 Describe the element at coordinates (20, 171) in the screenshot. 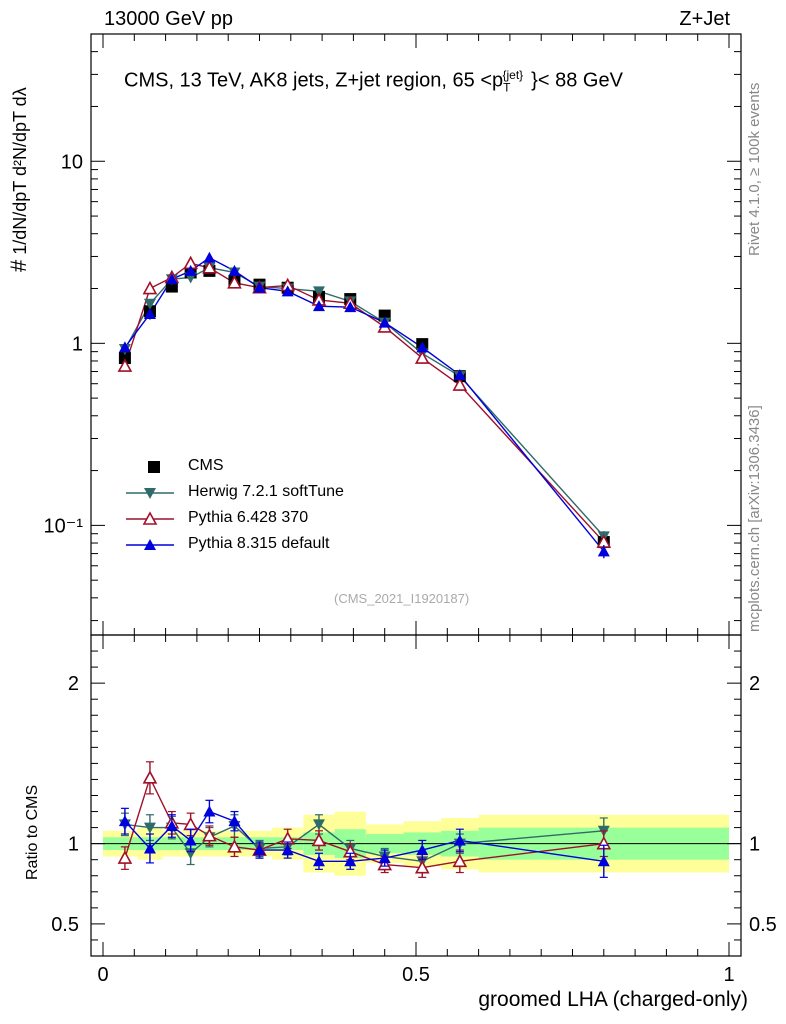

I see `main-y-axis-label-text: 1/dN/dpT d²N/dpT dλ` at that location.